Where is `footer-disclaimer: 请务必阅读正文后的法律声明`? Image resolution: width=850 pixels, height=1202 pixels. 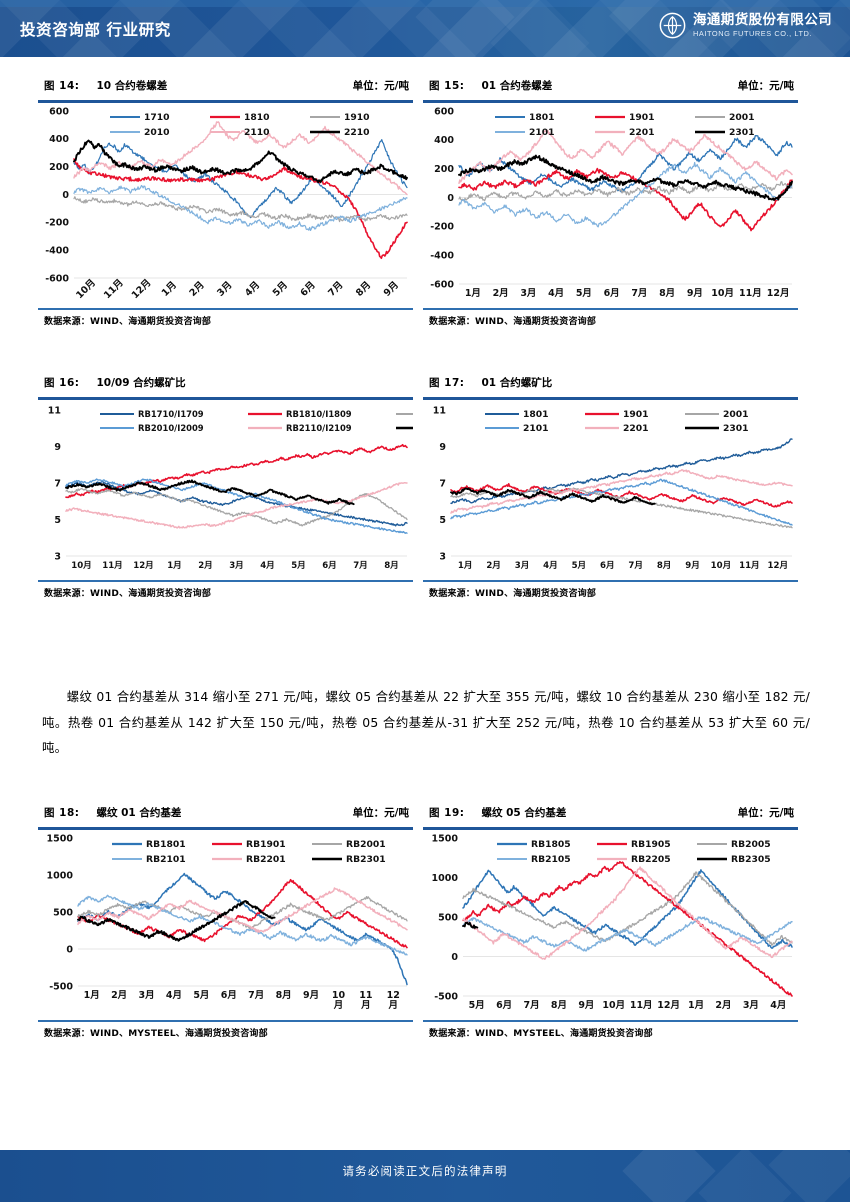
footer-disclaimer: 请务必阅读正文后的法律声明 is located at coordinates (425, 1171).